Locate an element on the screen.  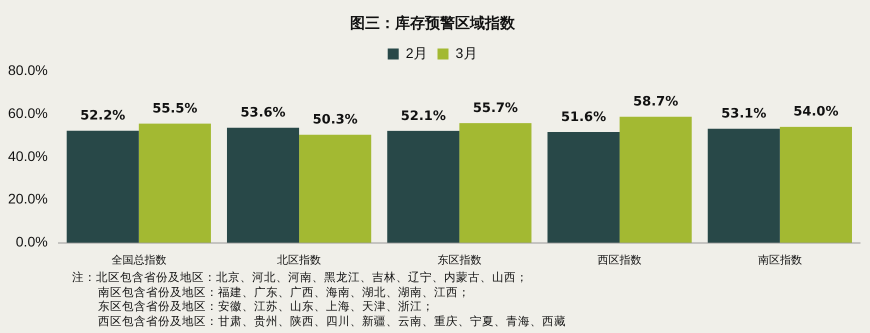
y-tick-label: 40.0% is located at coordinates (28, 156).